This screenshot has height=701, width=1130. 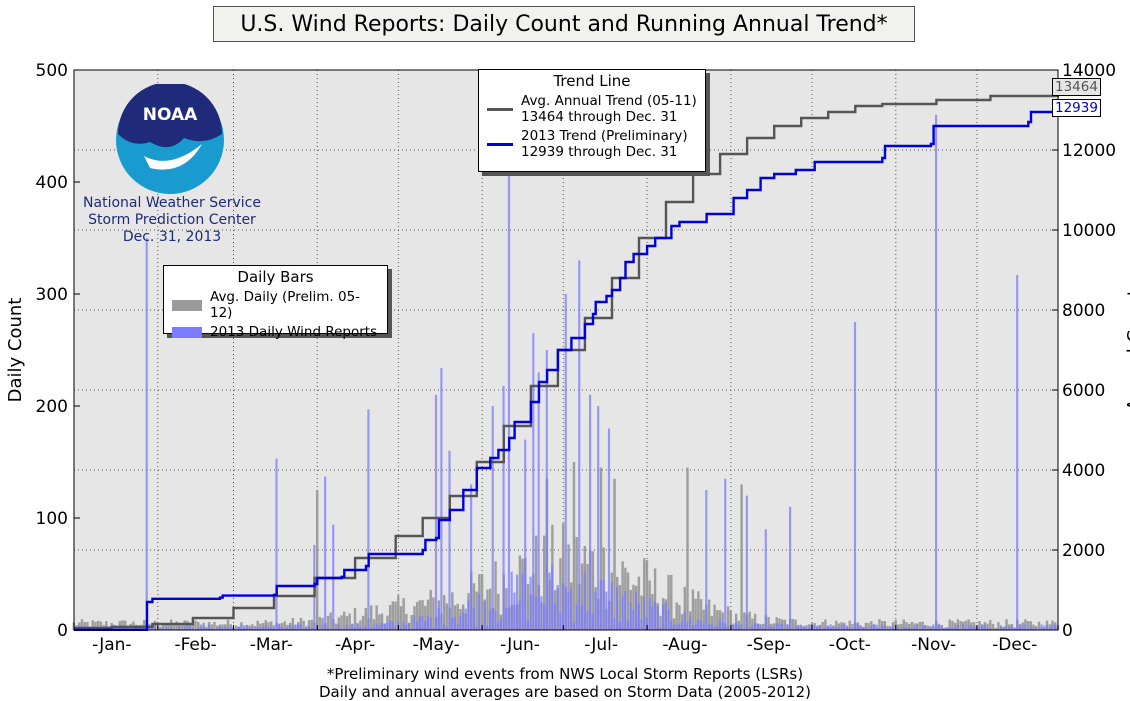 What do you see at coordinates (933, 645) in the screenshot?
I see `x-tick-label: -Nov-` at bounding box center [933, 645].